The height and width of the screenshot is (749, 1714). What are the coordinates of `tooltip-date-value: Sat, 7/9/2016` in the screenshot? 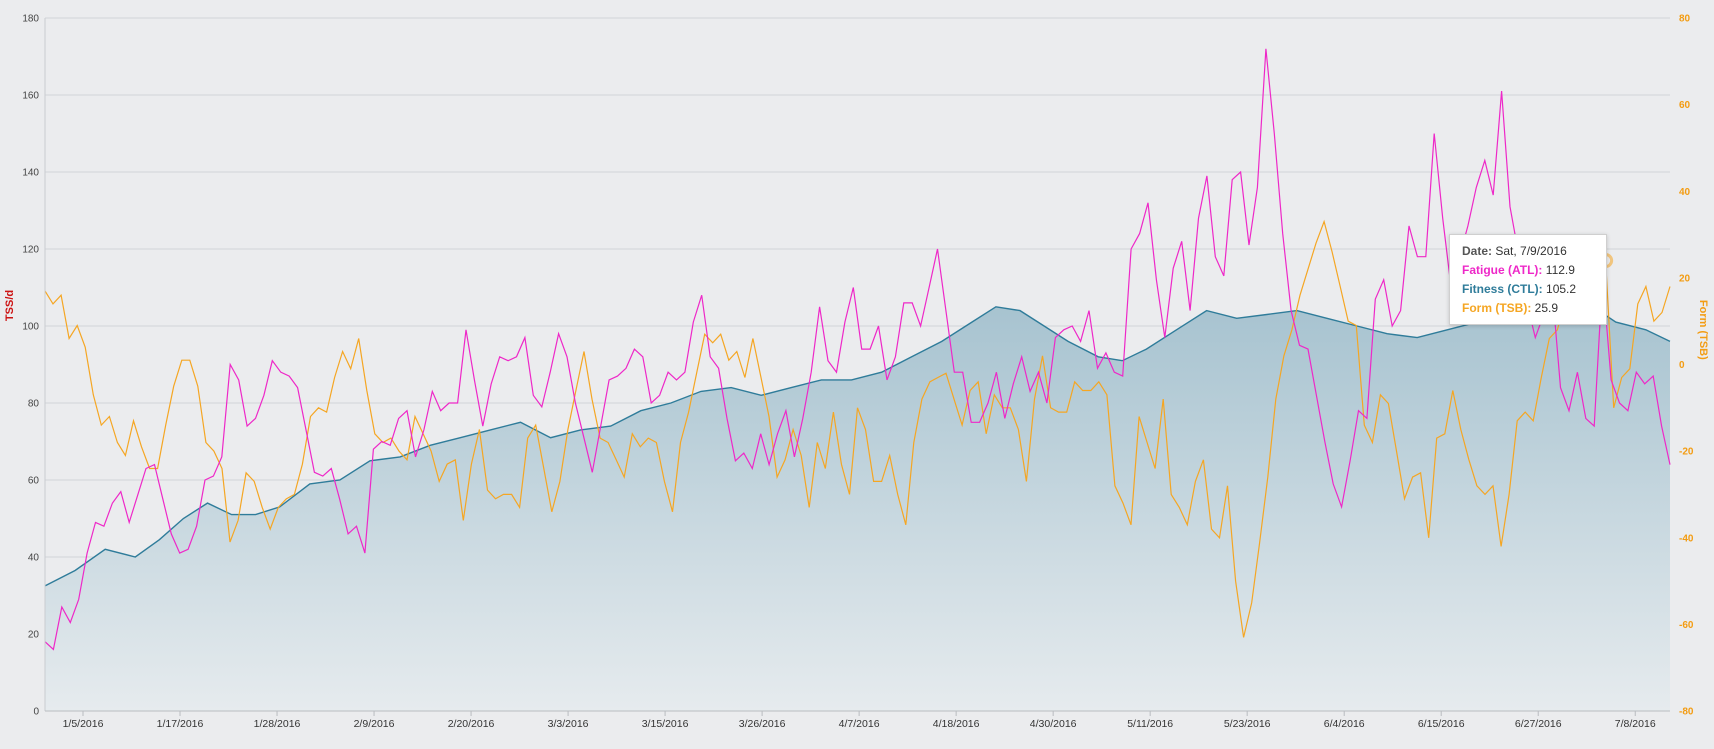 It's located at (1531, 251).